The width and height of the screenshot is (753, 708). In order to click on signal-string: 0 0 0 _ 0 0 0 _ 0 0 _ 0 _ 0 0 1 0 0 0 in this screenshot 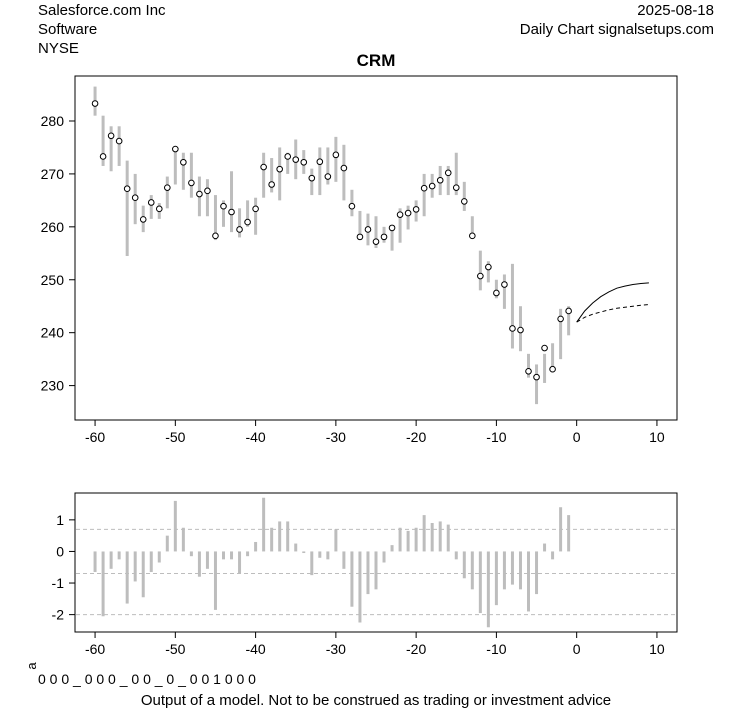, I will do `click(147, 679)`.